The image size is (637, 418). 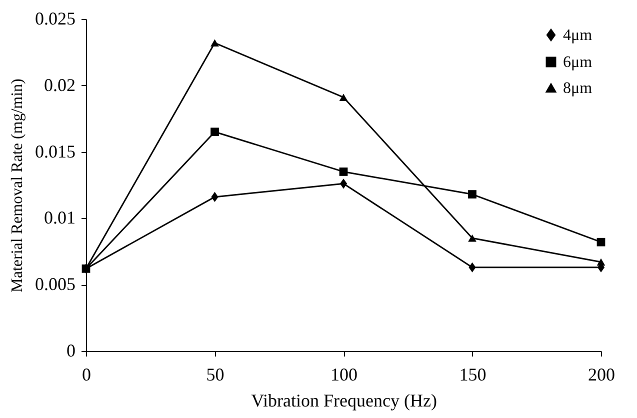 What do you see at coordinates (55, 151) in the screenshot?
I see `y-tick-label: 0.015` at bounding box center [55, 151].